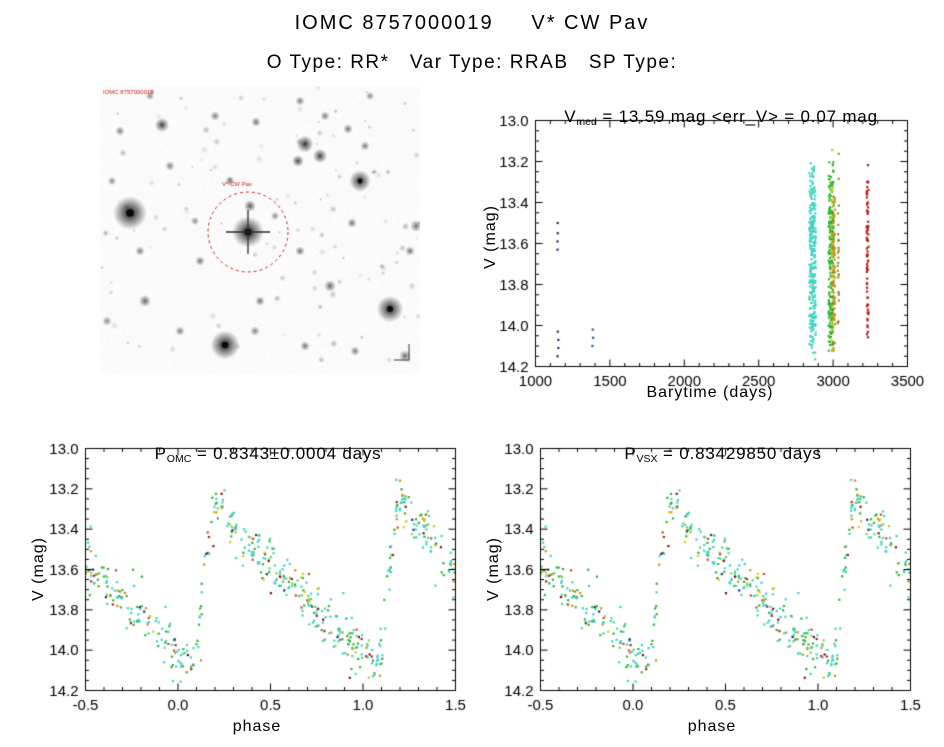 The height and width of the screenshot is (747, 944). Describe the element at coordinates (257, 726) in the screenshot. I see `phase-omc-xlabel: phase` at that location.